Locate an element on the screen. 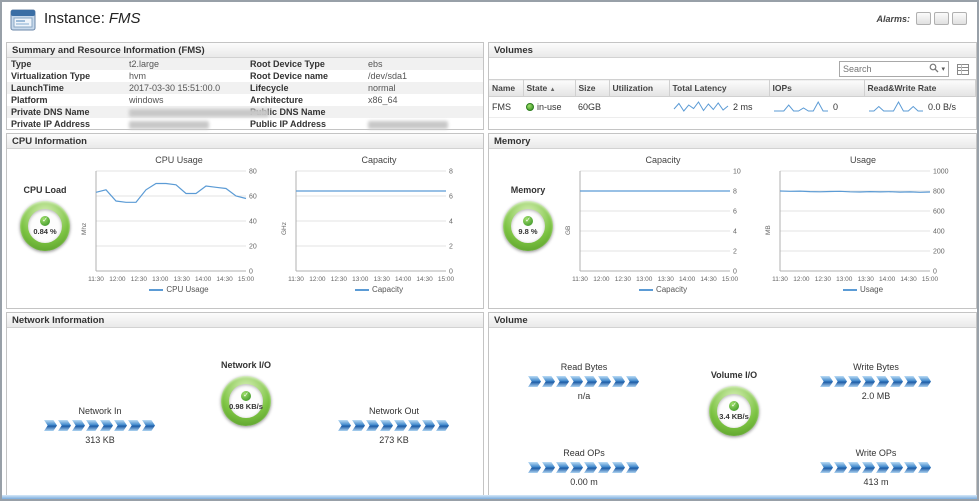 The height and width of the screenshot is (501, 979). volume-size: 60GB is located at coordinates (592, 107).